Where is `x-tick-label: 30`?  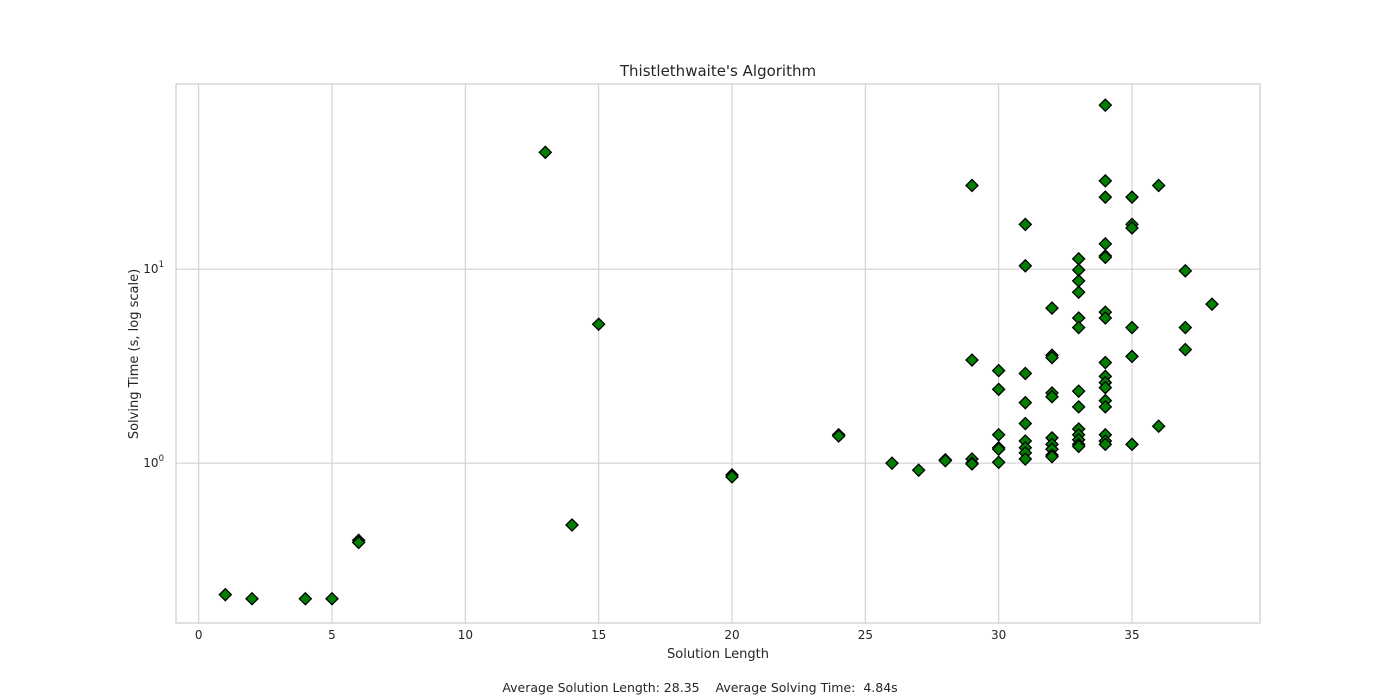
x-tick-label: 30 is located at coordinates (998, 635).